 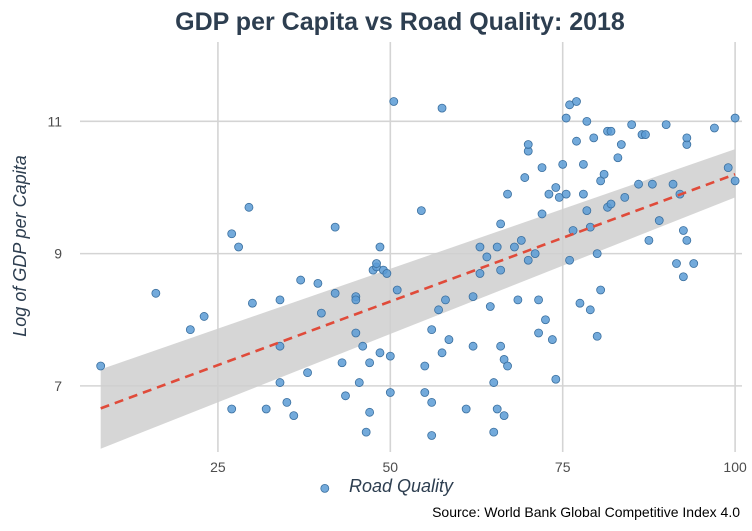 What do you see at coordinates (735, 467) in the screenshot?
I see `x-tick-label: 100` at bounding box center [735, 467].